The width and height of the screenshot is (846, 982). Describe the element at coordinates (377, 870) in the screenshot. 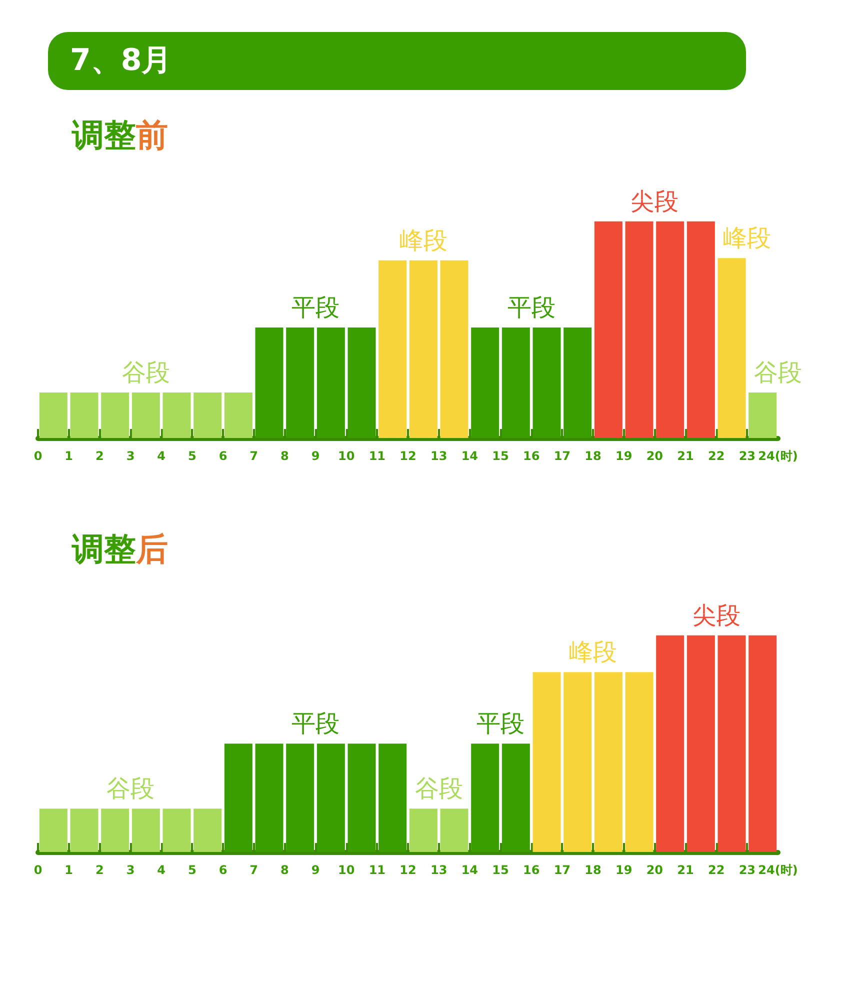

I see `x-tick-label: 11` at that location.